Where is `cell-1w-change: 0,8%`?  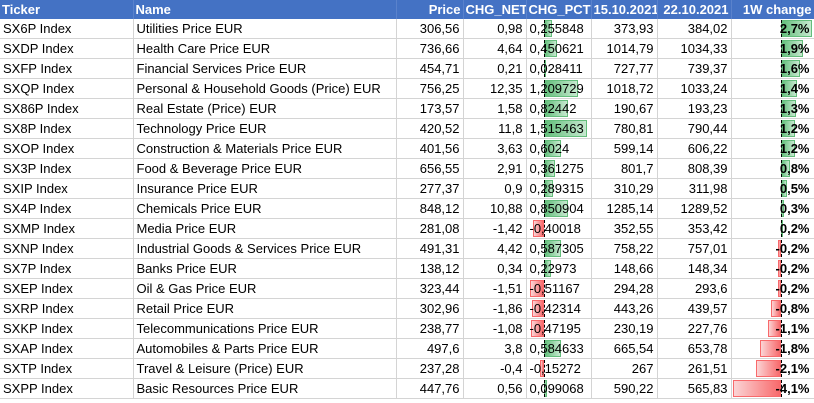 cell-1w-change: 0,8% is located at coordinates (772, 168).